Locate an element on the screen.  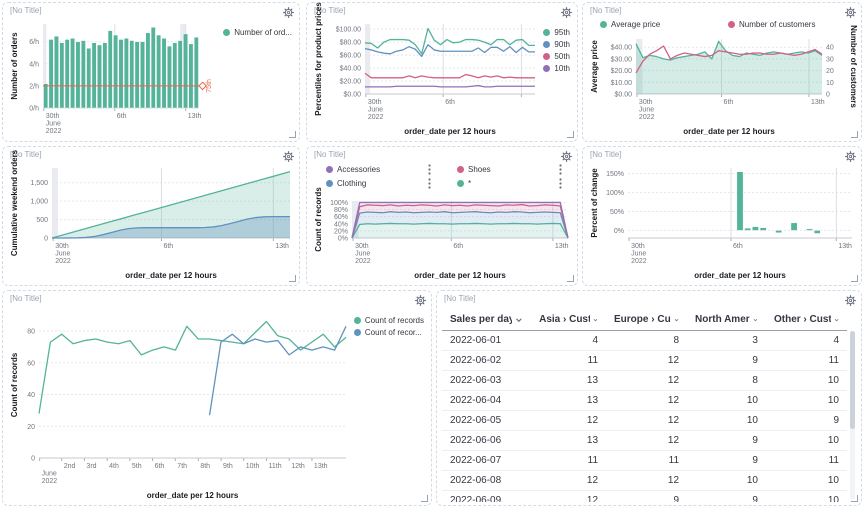
svg-text: 11th is located at coordinates (274, 466).